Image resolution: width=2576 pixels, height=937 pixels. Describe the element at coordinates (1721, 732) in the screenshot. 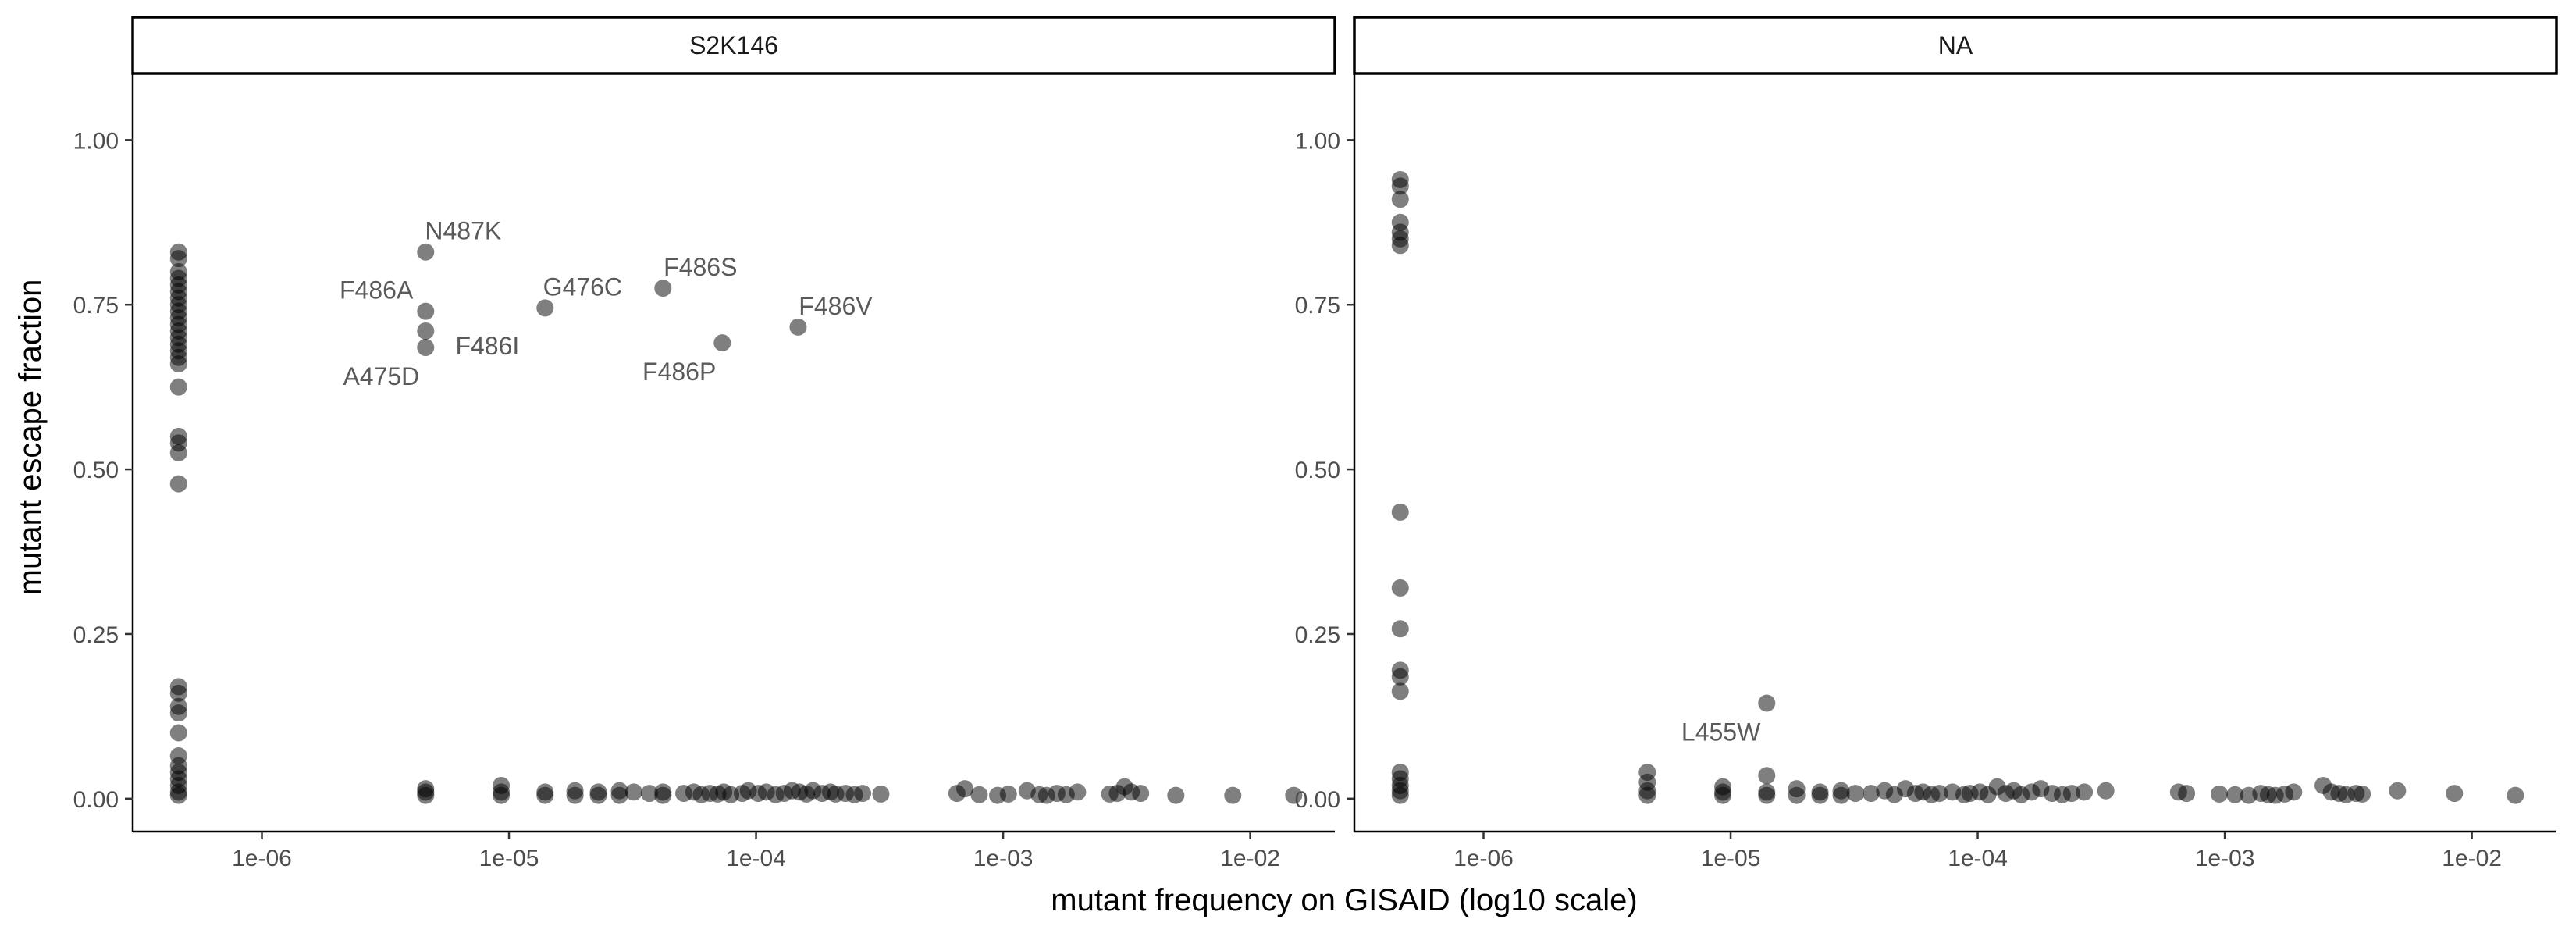

I see `point-label: L455W` at that location.